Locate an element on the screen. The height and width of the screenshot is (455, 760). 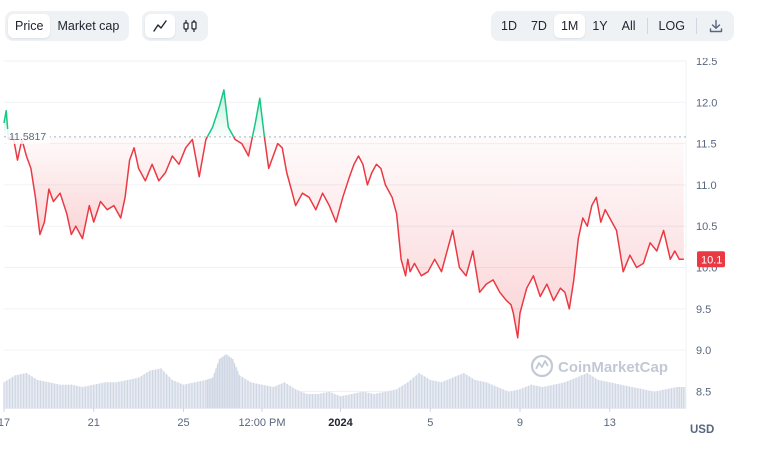
x-tick-label: 13 is located at coordinates (610, 423).